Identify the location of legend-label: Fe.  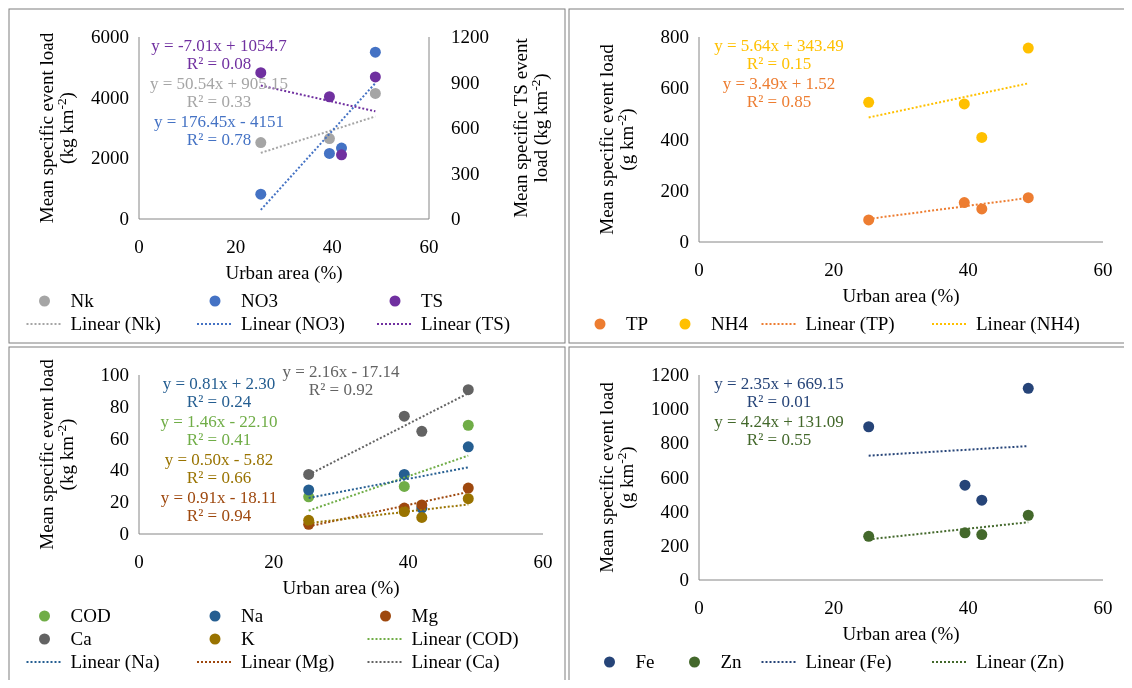
(645, 661).